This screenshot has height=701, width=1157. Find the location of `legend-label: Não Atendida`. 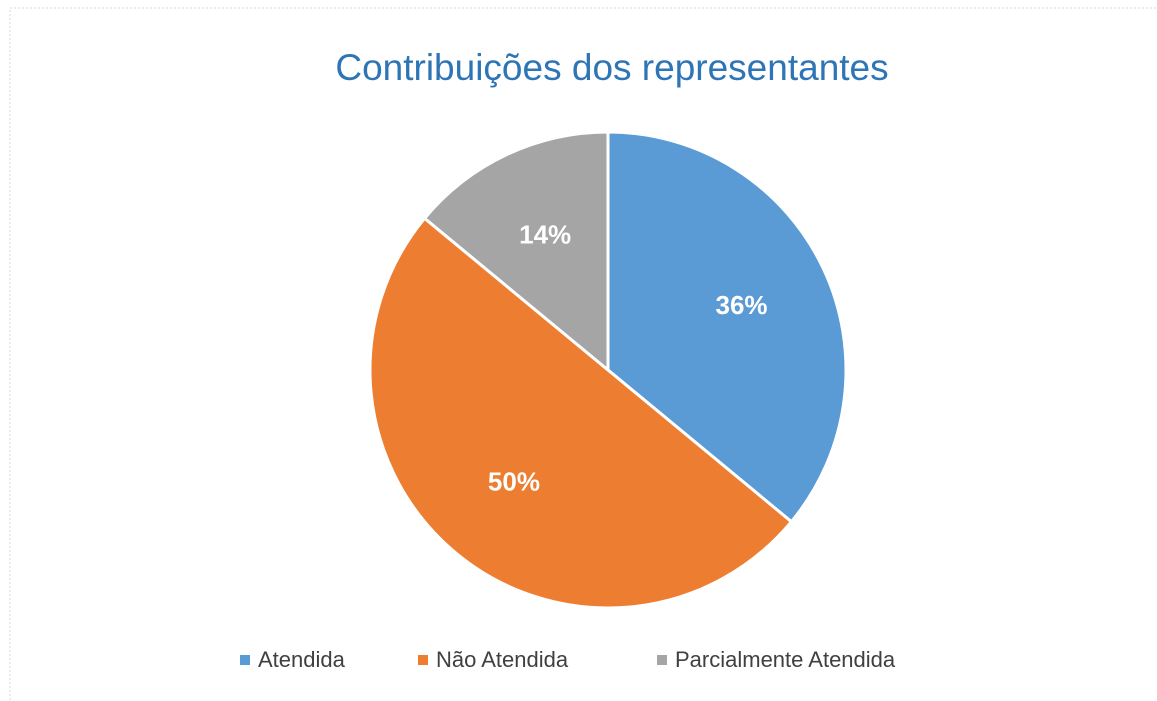

legend-label: Não Atendida is located at coordinates (502, 659).